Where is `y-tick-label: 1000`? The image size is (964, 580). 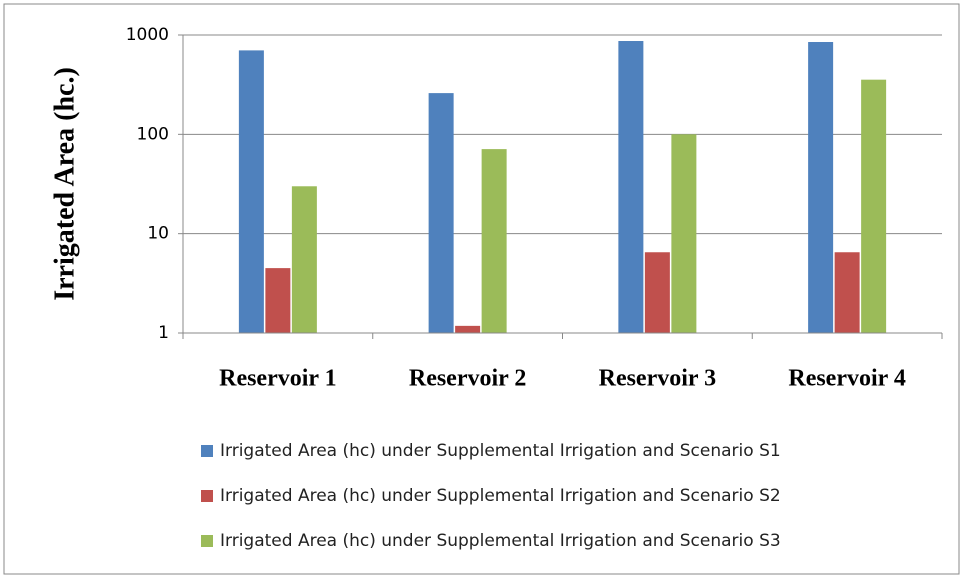 y-tick-label: 1000 is located at coordinates (147, 35).